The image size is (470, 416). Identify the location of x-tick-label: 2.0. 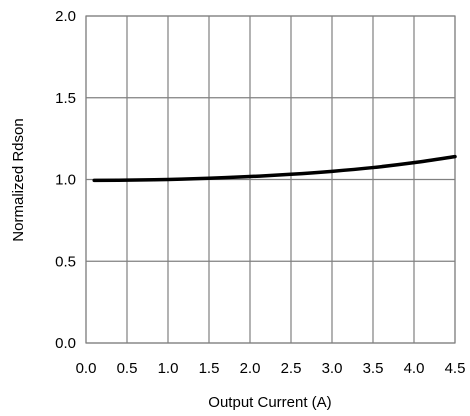
(250, 368).